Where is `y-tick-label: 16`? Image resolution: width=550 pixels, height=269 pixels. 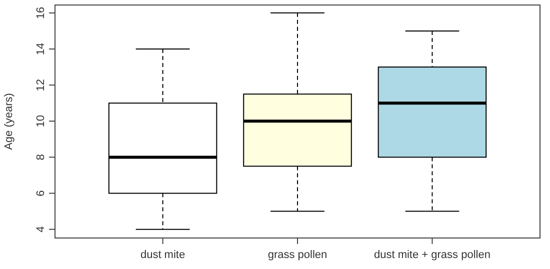
y-tick-label: 16 is located at coordinates (41, 13).